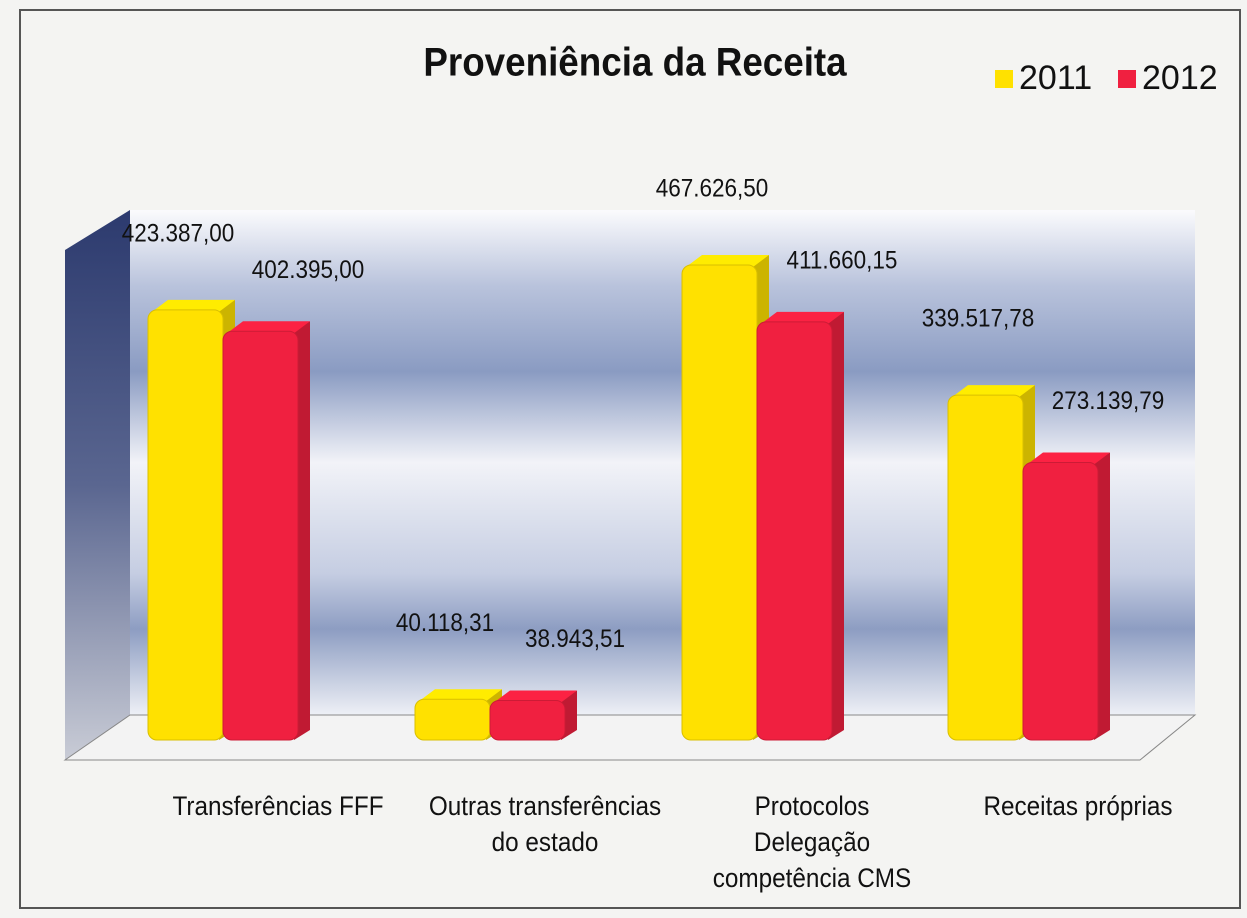  What do you see at coordinates (1078, 806) in the screenshot?
I see `x-tick-label: Receitas próprias` at bounding box center [1078, 806].